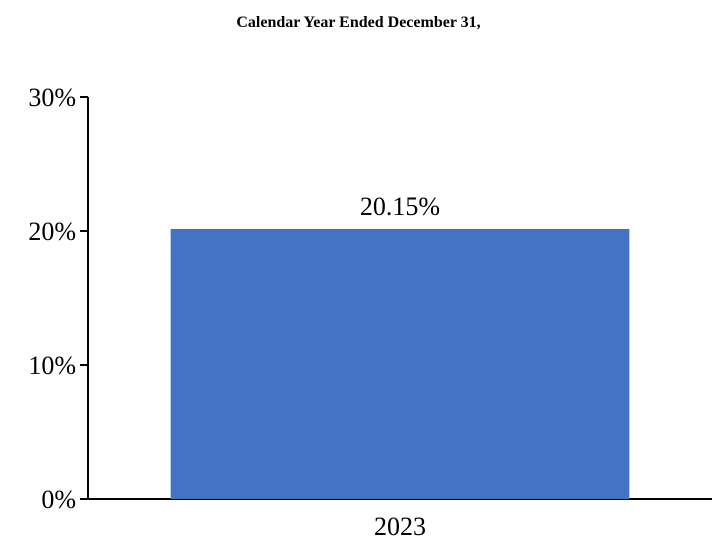 The image size is (717, 538). I want to click on labels: 20.15% 2023, so click(400, 365).